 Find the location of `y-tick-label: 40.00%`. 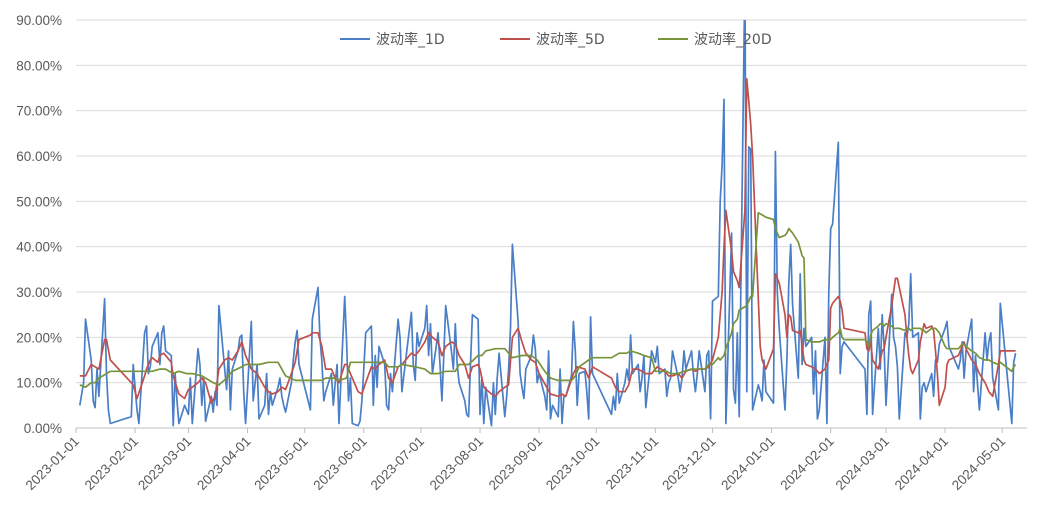

y-tick-label: 40.00% is located at coordinates (39, 247).